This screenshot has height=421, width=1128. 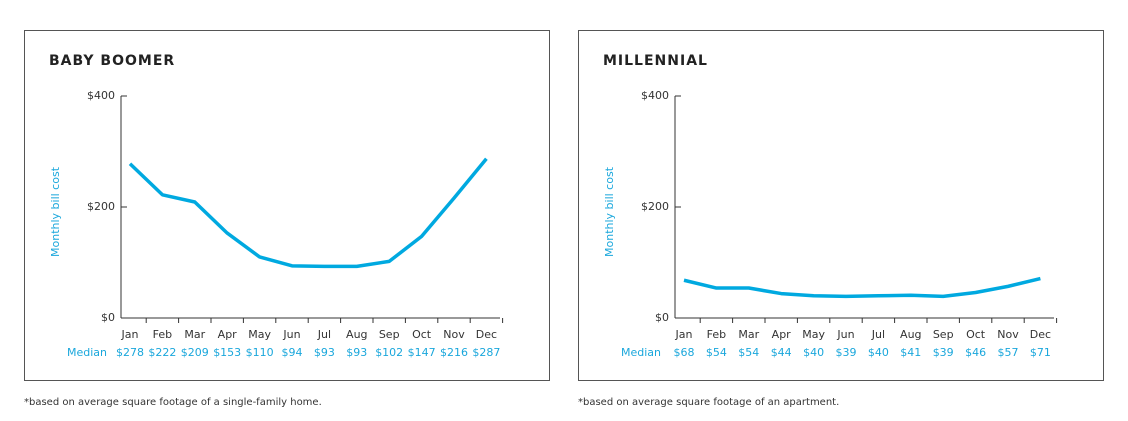 I want to click on value-label: $216, so click(x=454, y=352).